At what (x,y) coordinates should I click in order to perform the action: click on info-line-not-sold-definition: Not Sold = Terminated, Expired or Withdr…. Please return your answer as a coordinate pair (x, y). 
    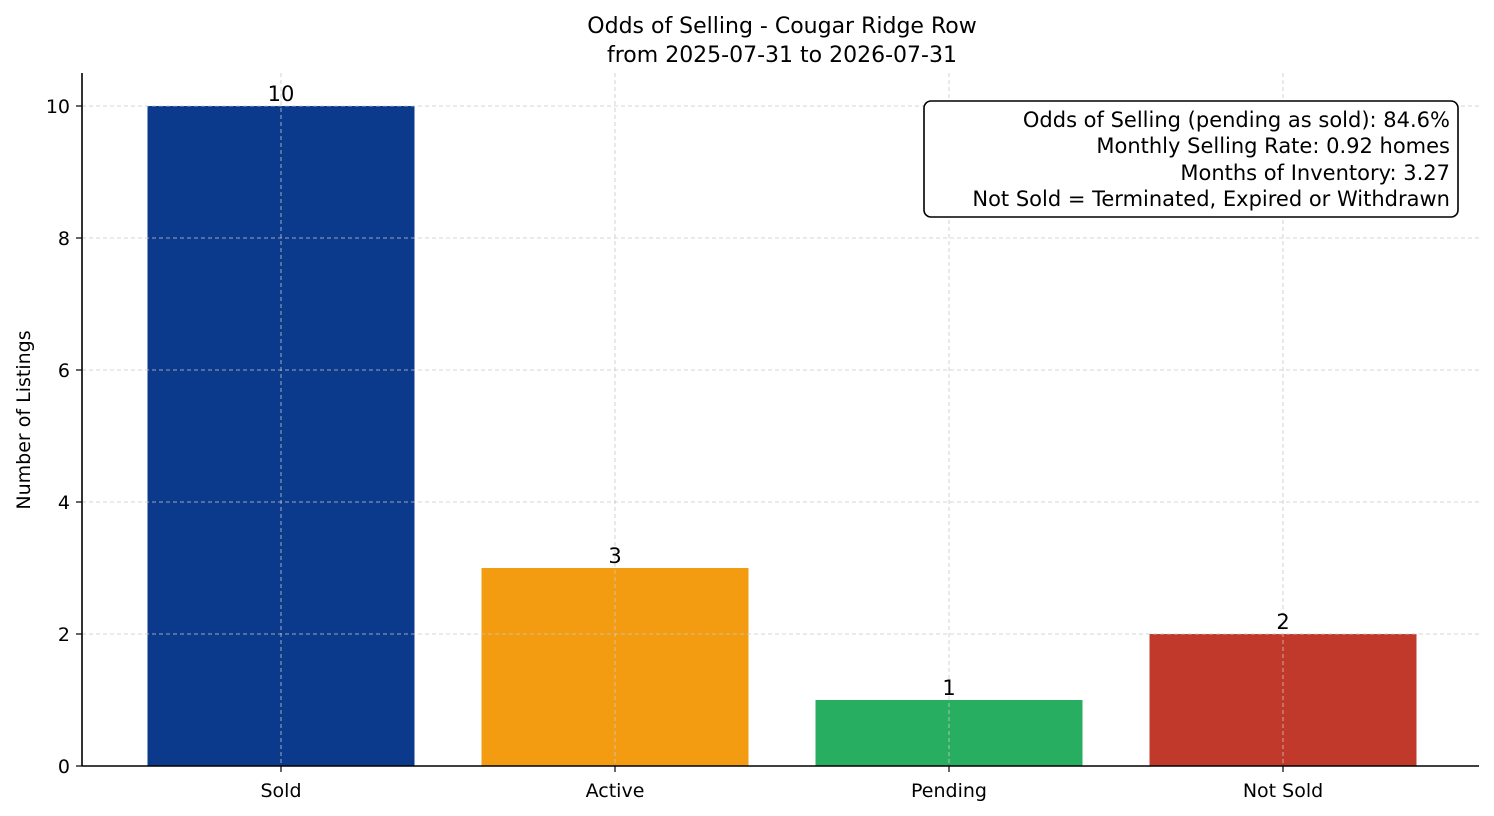
    Looking at the image, I should click on (1211, 199).